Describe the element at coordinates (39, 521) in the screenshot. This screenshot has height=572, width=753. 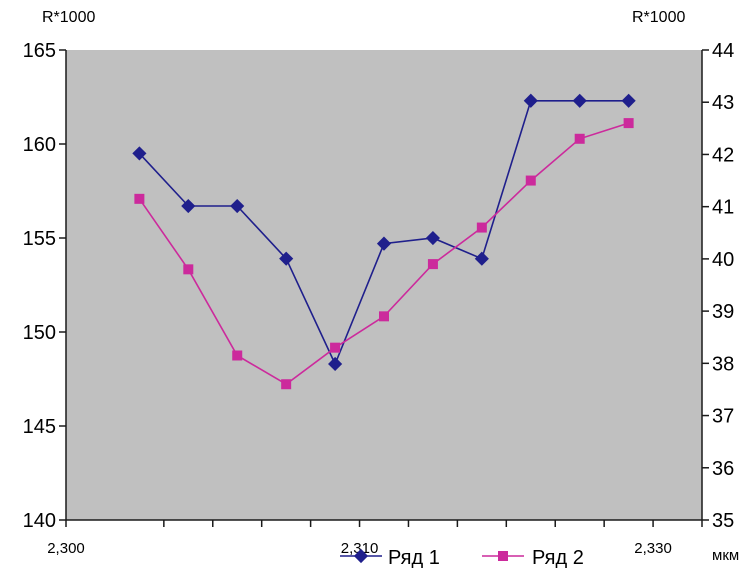
I see `left-tick-label: 140` at that location.